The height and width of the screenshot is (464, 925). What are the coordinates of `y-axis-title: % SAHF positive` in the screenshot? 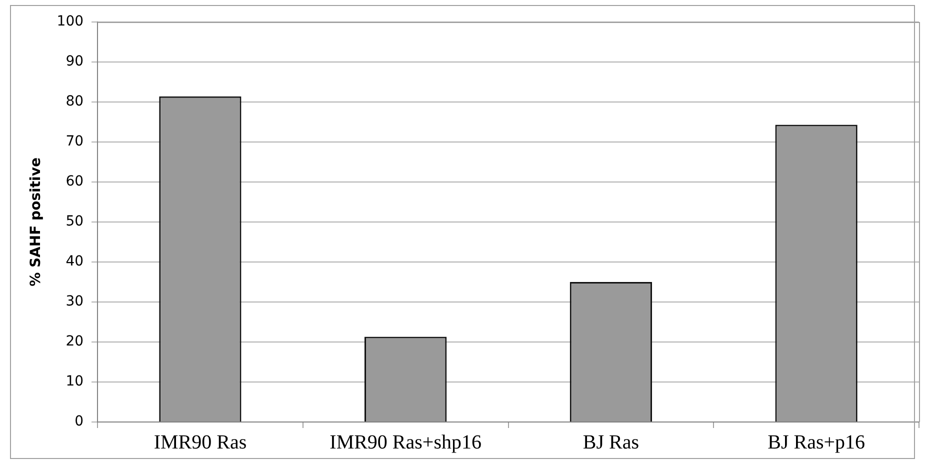 It's located at (36, 222).